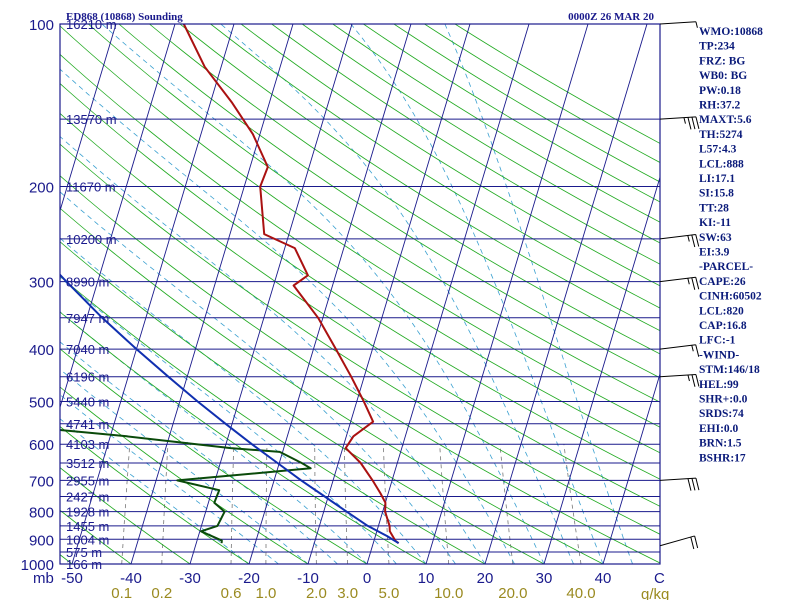 This screenshot has height=600, width=800. Describe the element at coordinates (161, 592) in the screenshot. I see `mixing-ratio-tick-label: 0.2` at that location.